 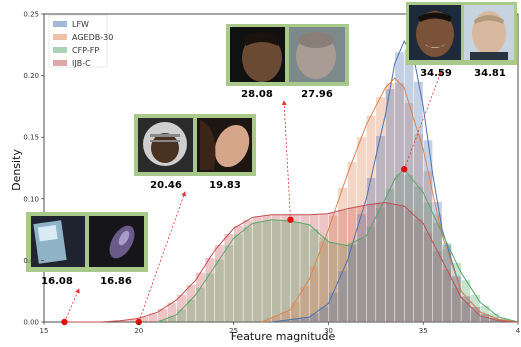 I want to click on x-tick-label: 15, so click(x=44, y=331).